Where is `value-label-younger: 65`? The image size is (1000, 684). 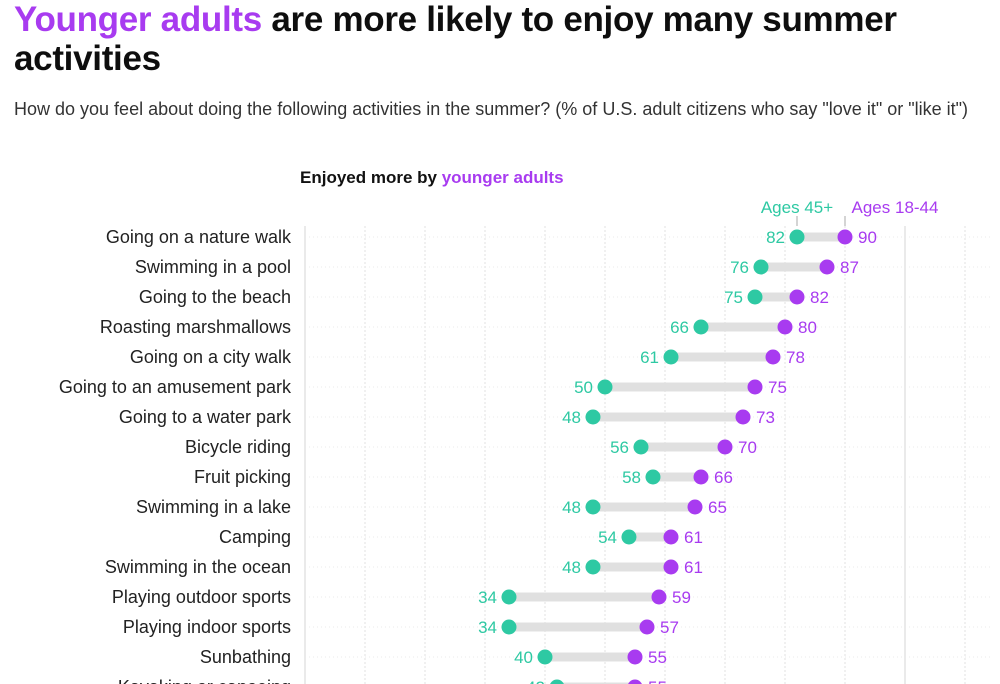
value-label-younger: 65 is located at coordinates (717, 507).